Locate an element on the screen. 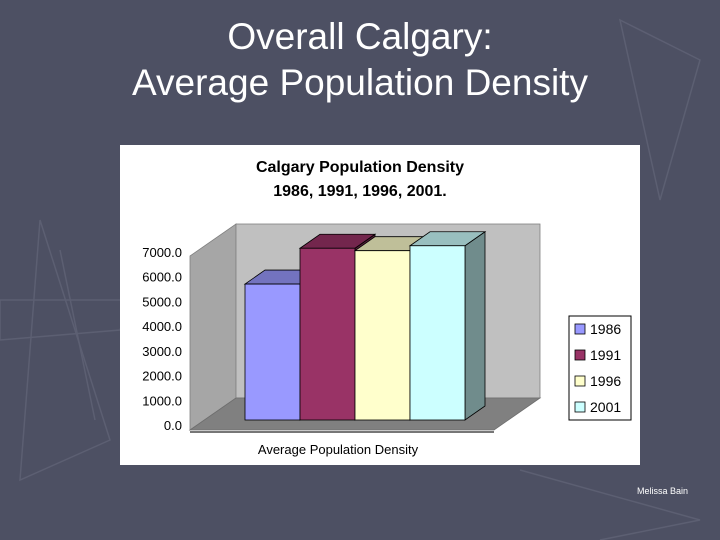 The image size is (720, 540). bars is located at coordinates (365, 325).